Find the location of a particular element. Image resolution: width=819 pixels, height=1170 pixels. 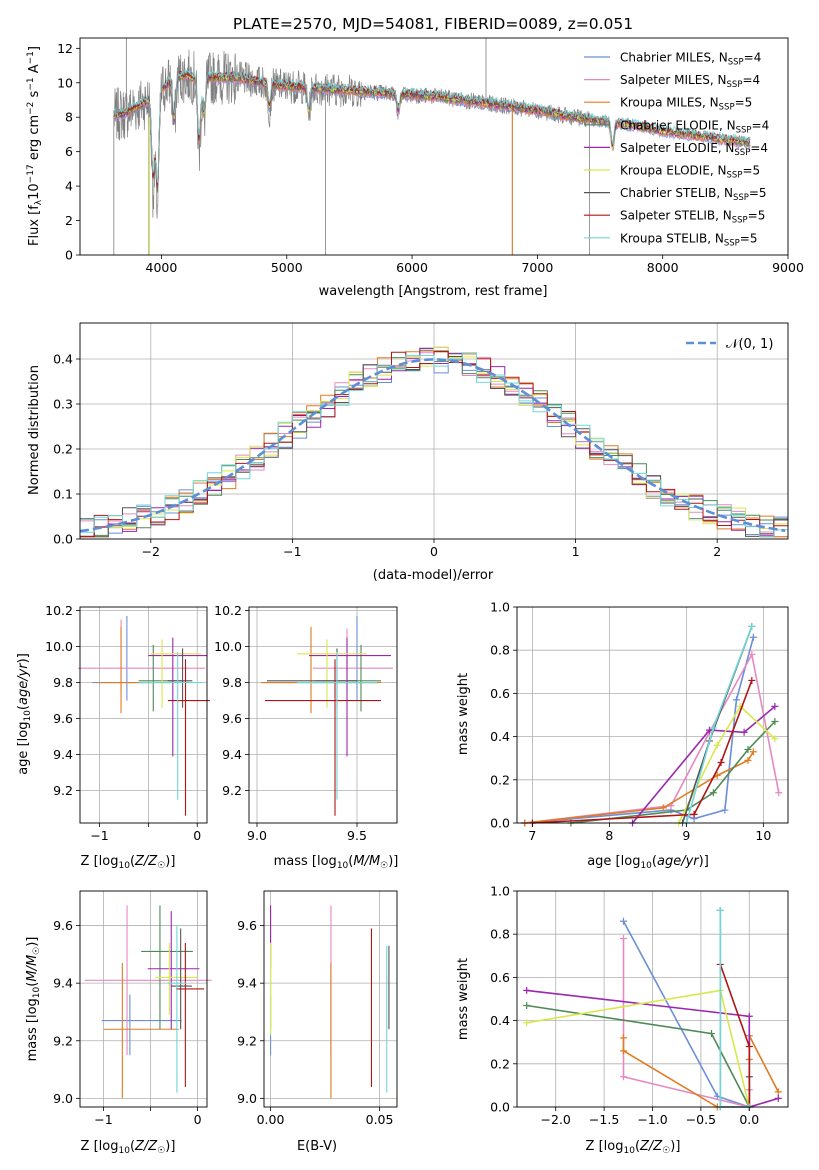

legend-entry: Salpeter ELODIE, NSSP=4 is located at coordinates (694, 149).